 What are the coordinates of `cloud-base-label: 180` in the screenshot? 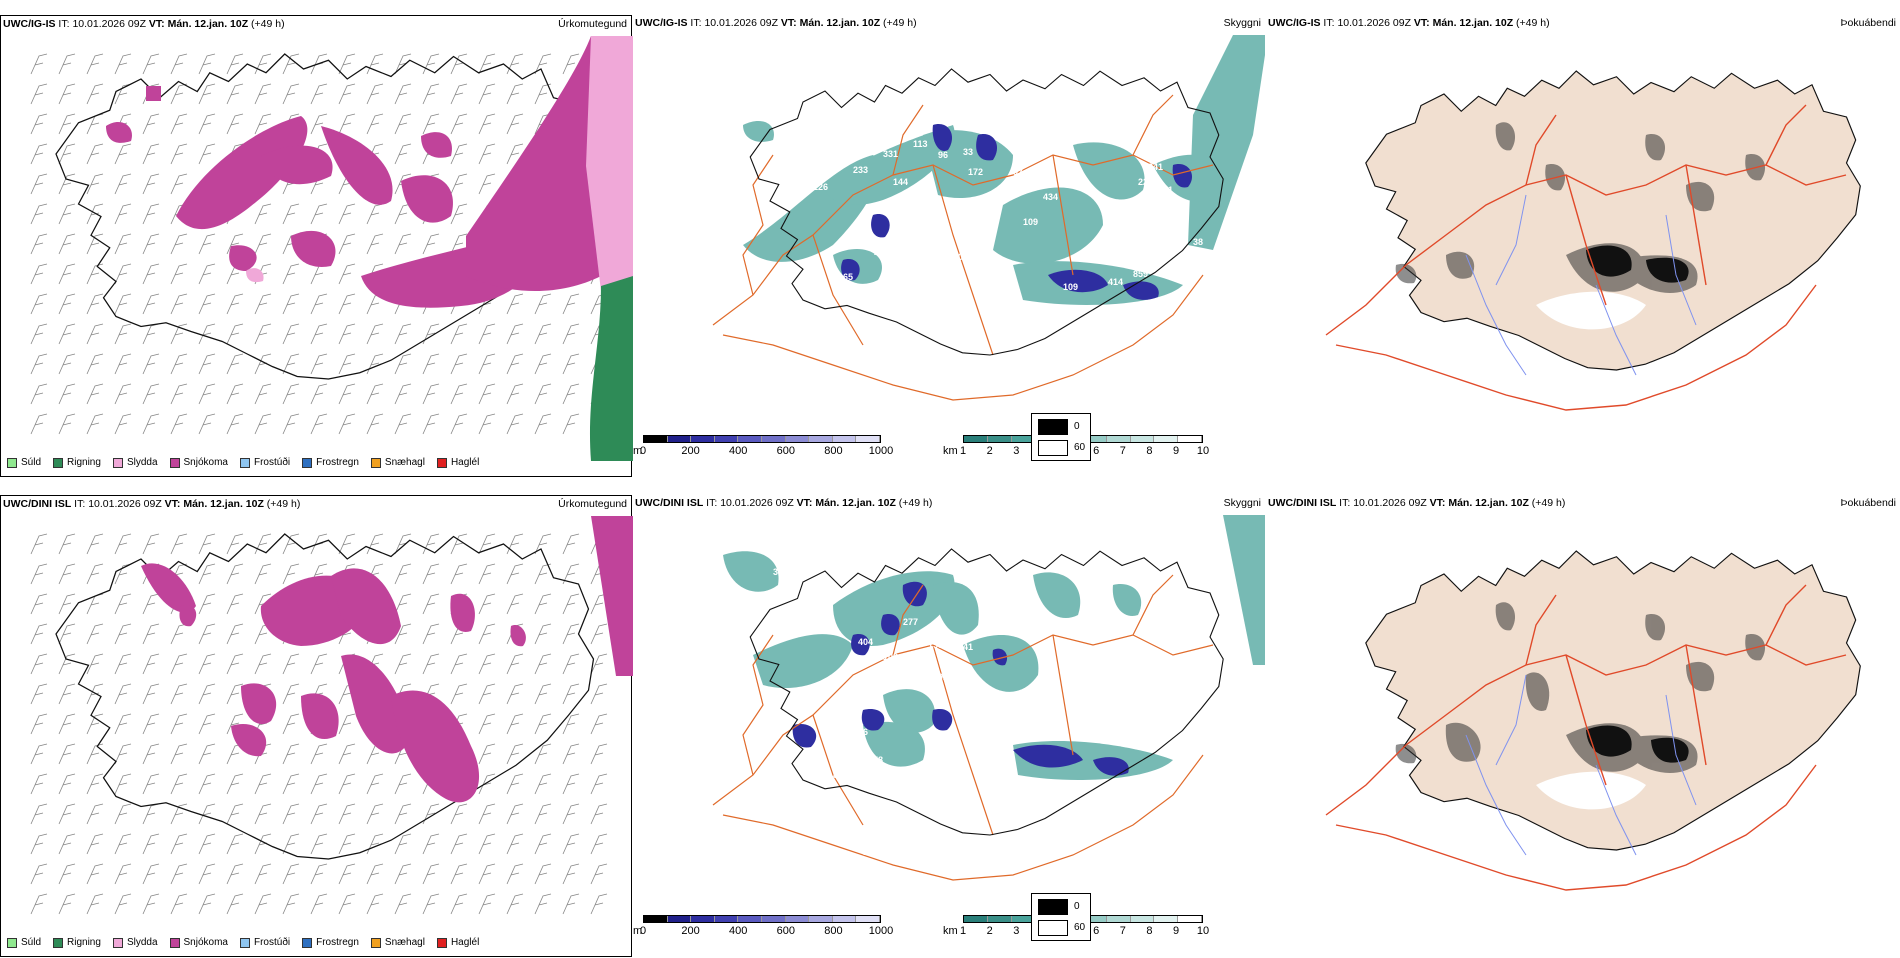 It's located at (985, 772).